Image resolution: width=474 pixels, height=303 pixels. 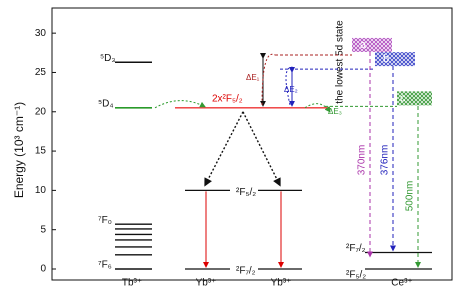 I want to click on y-tick-label: 10, so click(x=41, y=190).